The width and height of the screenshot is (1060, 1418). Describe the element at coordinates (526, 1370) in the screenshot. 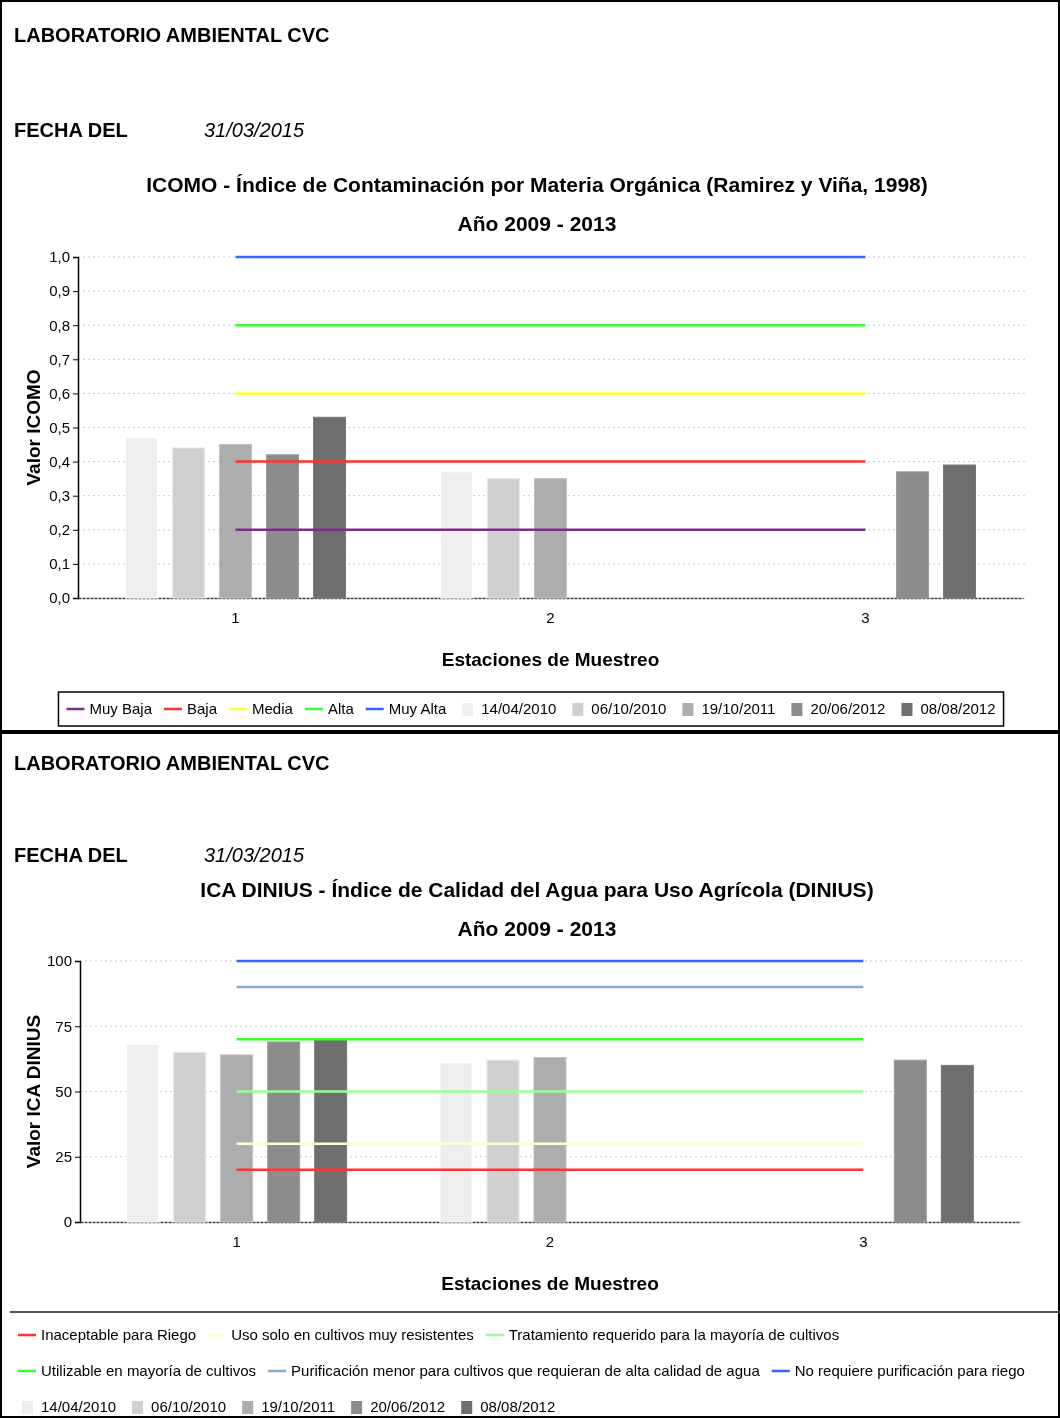

I see `legend-label: Purificación menor para cultivos que requieran de alta calidad de agua` at that location.